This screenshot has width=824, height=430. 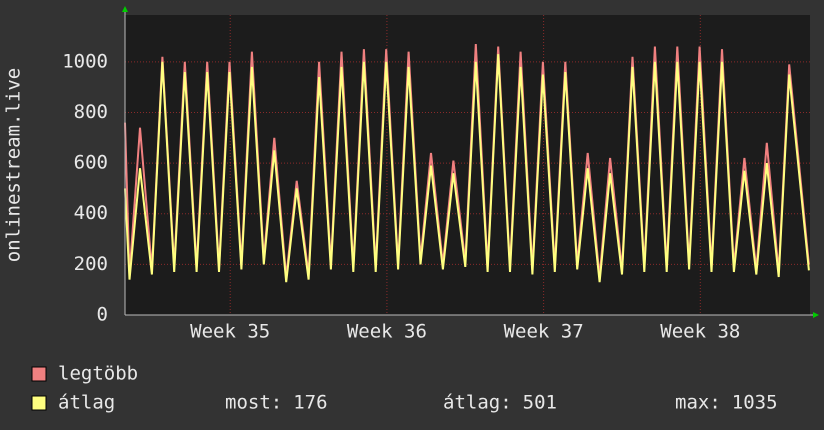 What do you see at coordinates (86, 403) in the screenshot?
I see `legend-label: átlag` at bounding box center [86, 403].